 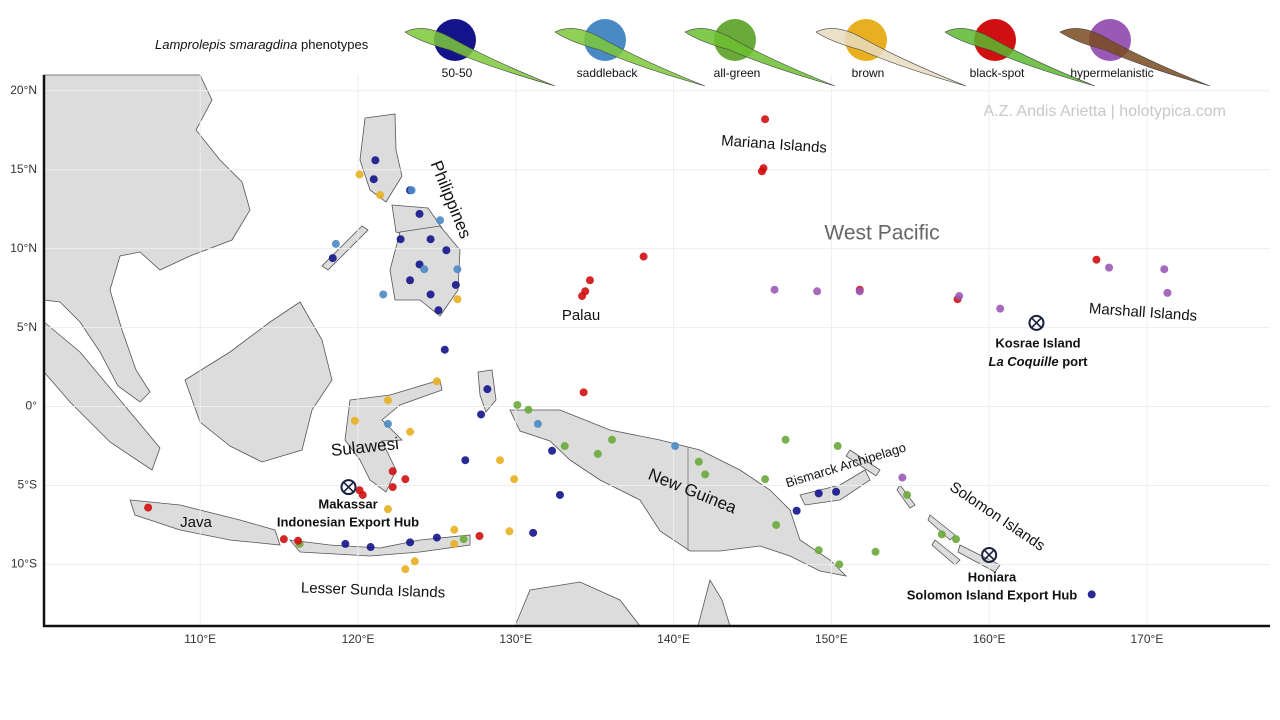 I want to click on legend-title: Lamprolepis smaragdina phenotypes, so click(x=262, y=44).